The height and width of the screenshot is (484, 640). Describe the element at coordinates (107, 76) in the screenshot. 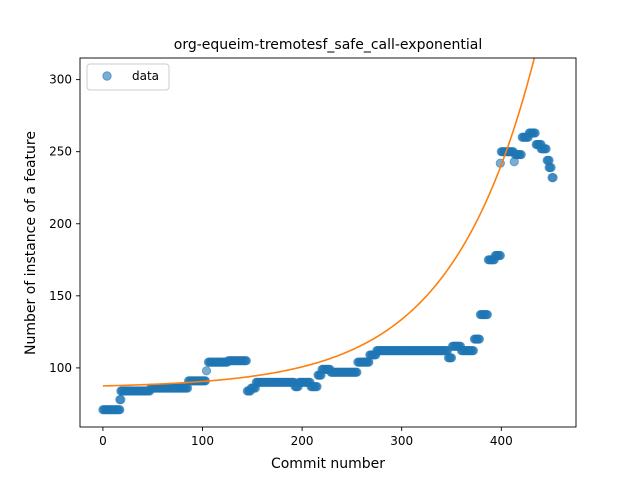

I see `legend-marker` at that location.